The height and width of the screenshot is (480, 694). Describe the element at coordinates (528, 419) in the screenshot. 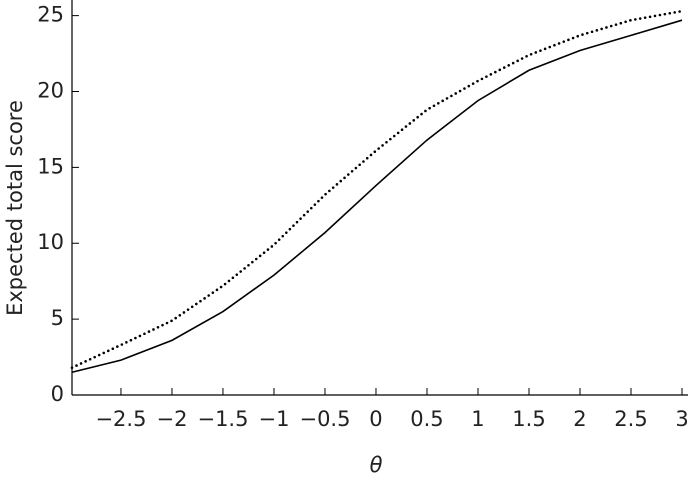

I see `x-tick-label: 1.5` at that location.